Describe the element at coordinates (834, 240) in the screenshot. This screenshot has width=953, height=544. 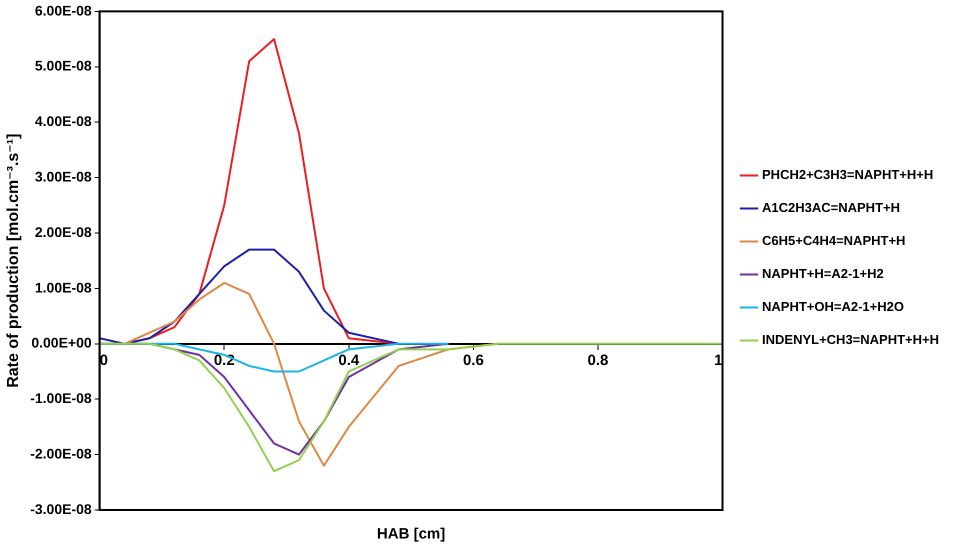
I see `legend-label: C6H5+C4H4=NAPHT+H` at that location.